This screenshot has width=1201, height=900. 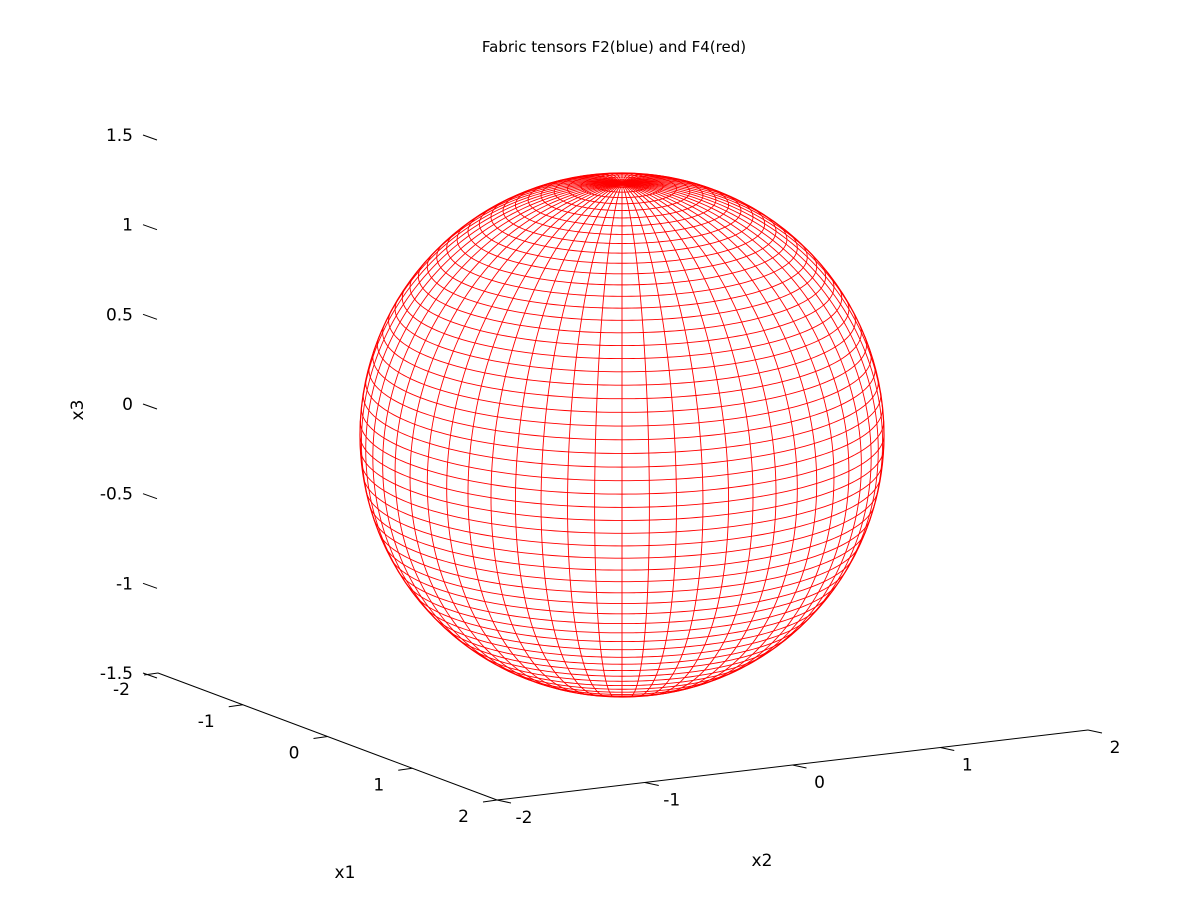 What do you see at coordinates (1115, 748) in the screenshot?
I see `x2-tick-label: 2` at bounding box center [1115, 748].